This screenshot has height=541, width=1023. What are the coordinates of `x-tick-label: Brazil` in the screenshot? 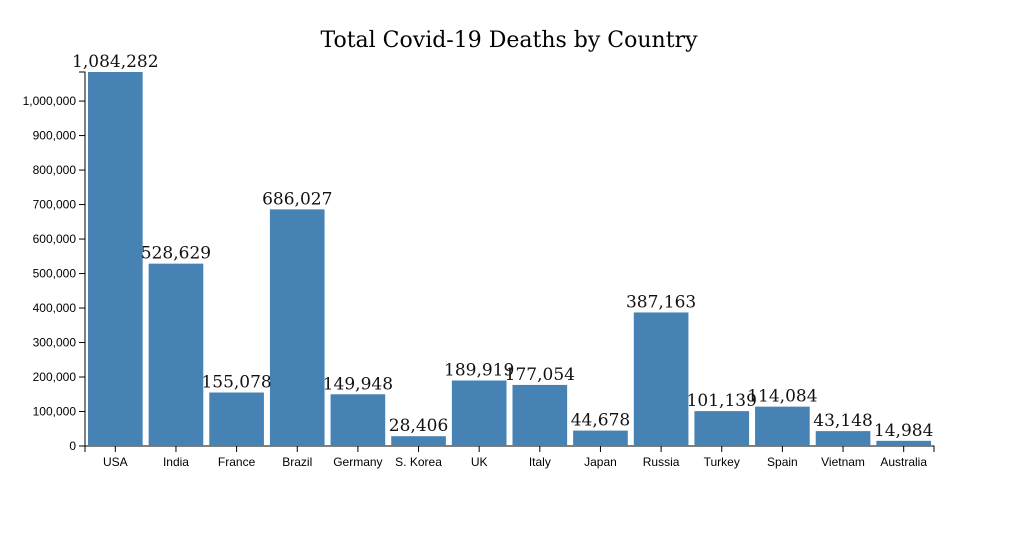 It's located at (297, 462).